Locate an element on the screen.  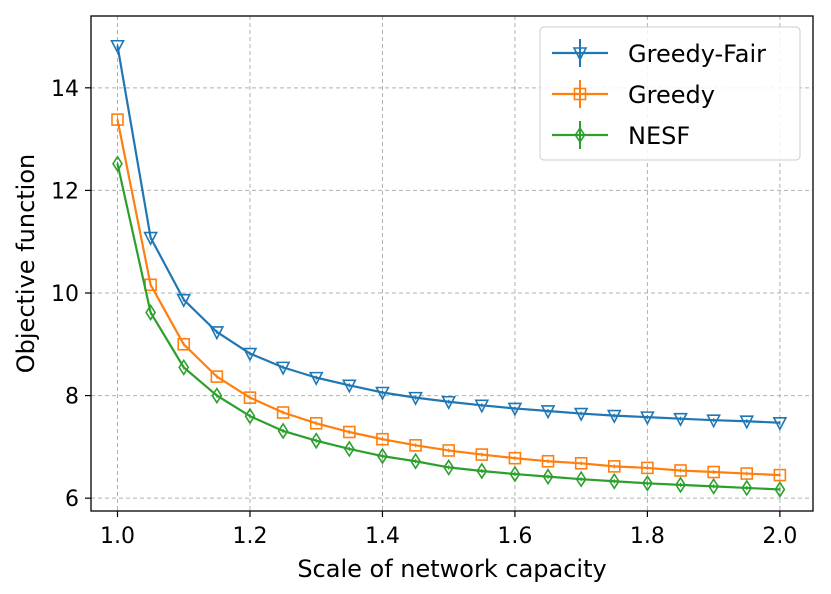
legend-label: Greedy is located at coordinates (671, 95).